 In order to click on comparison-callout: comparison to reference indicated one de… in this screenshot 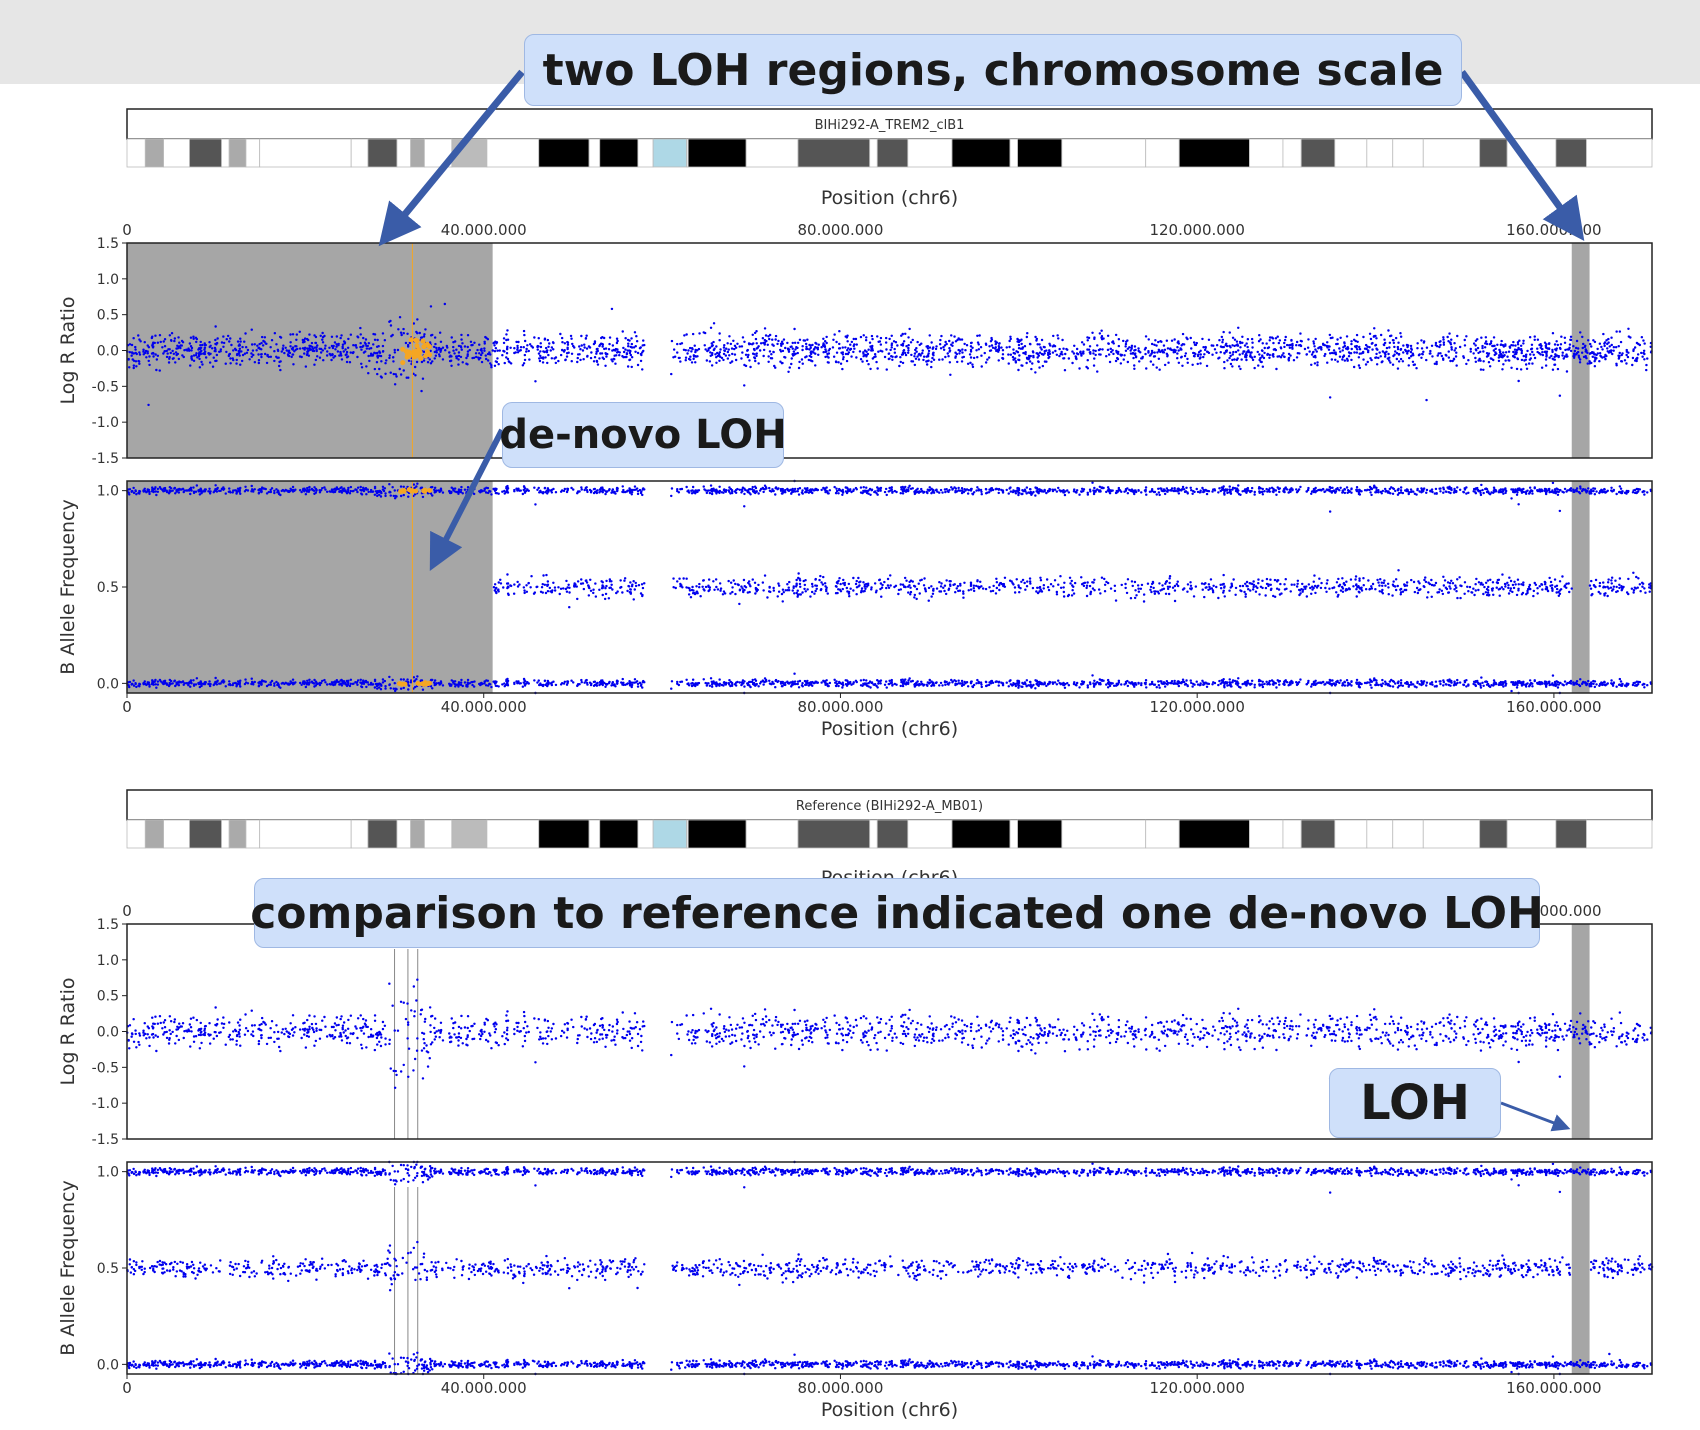, I will do `click(897, 913)`.